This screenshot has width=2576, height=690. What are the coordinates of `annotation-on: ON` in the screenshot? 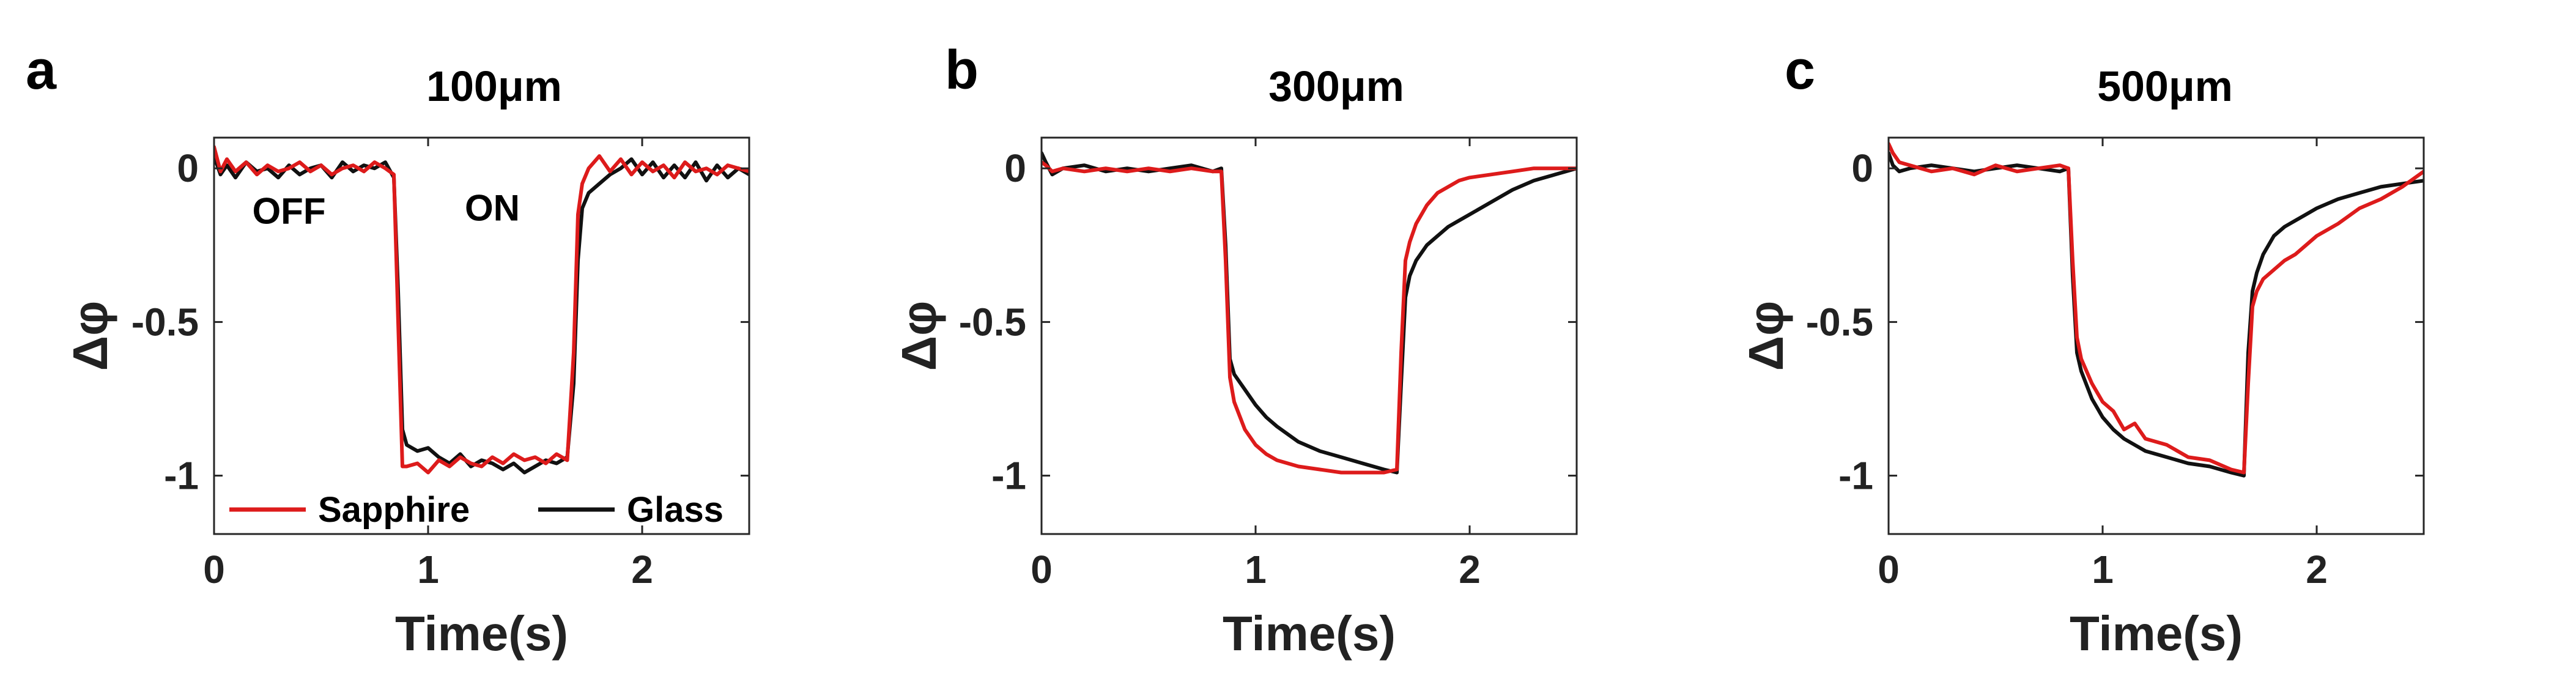 It's located at (492, 208).